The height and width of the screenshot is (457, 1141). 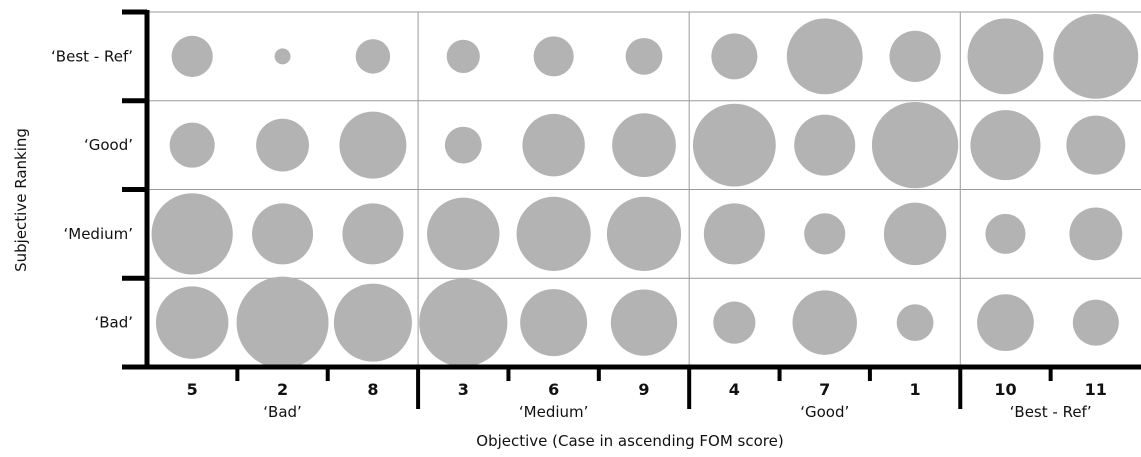 What do you see at coordinates (824, 412) in the screenshot?
I see `x-group-label: ‘Good’` at bounding box center [824, 412].